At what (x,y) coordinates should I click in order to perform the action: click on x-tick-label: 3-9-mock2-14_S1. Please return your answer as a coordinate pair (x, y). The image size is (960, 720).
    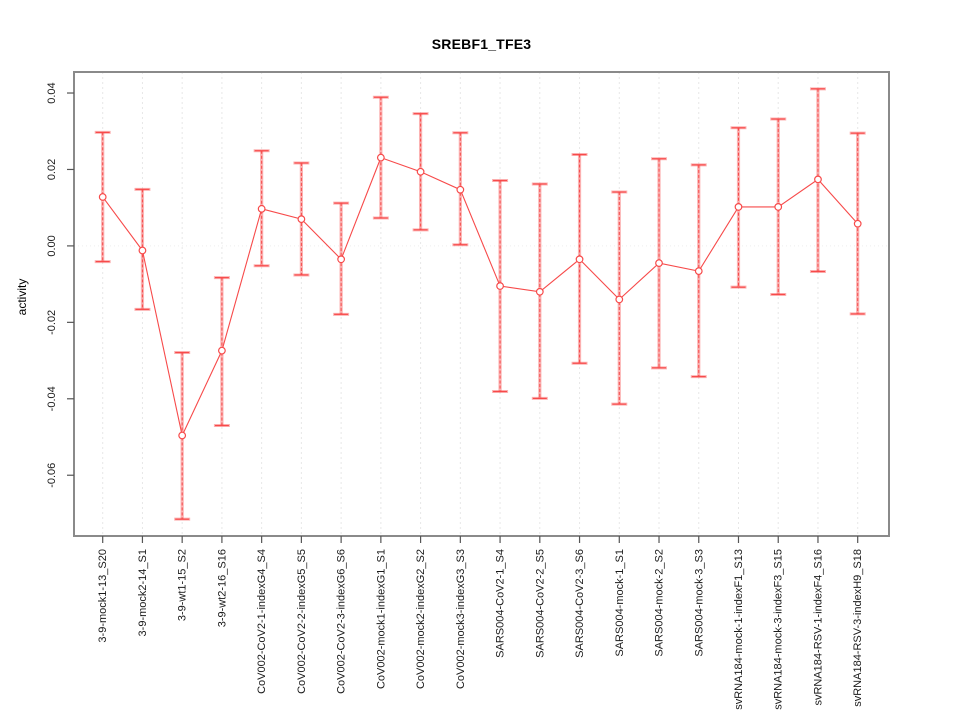
    Looking at the image, I should click on (143, 592).